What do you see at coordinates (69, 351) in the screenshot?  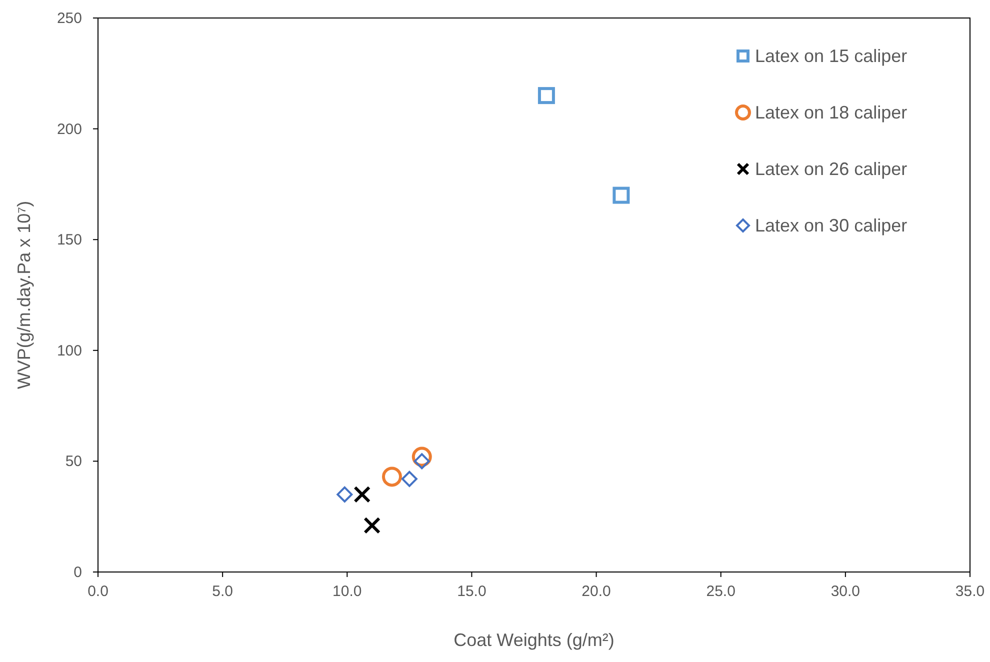 I see `y-tick-label: 100` at bounding box center [69, 351].